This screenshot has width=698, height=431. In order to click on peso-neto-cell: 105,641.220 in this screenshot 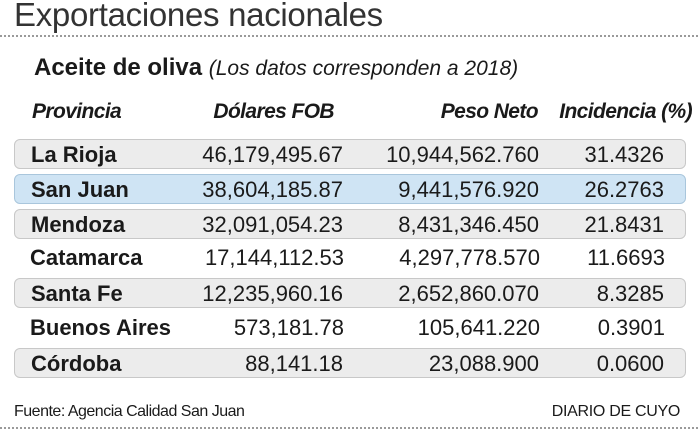, I will do `click(478, 327)`.